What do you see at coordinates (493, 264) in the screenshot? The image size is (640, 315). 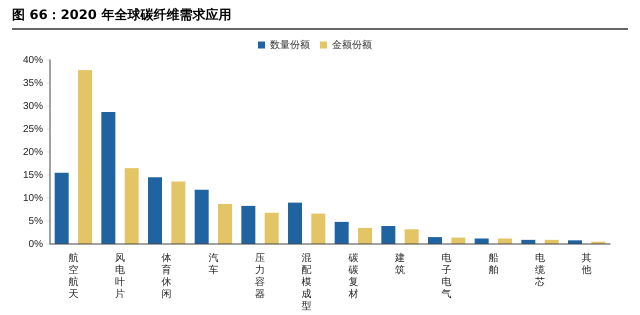 I see `x-tick-label: 船舶` at bounding box center [493, 264].